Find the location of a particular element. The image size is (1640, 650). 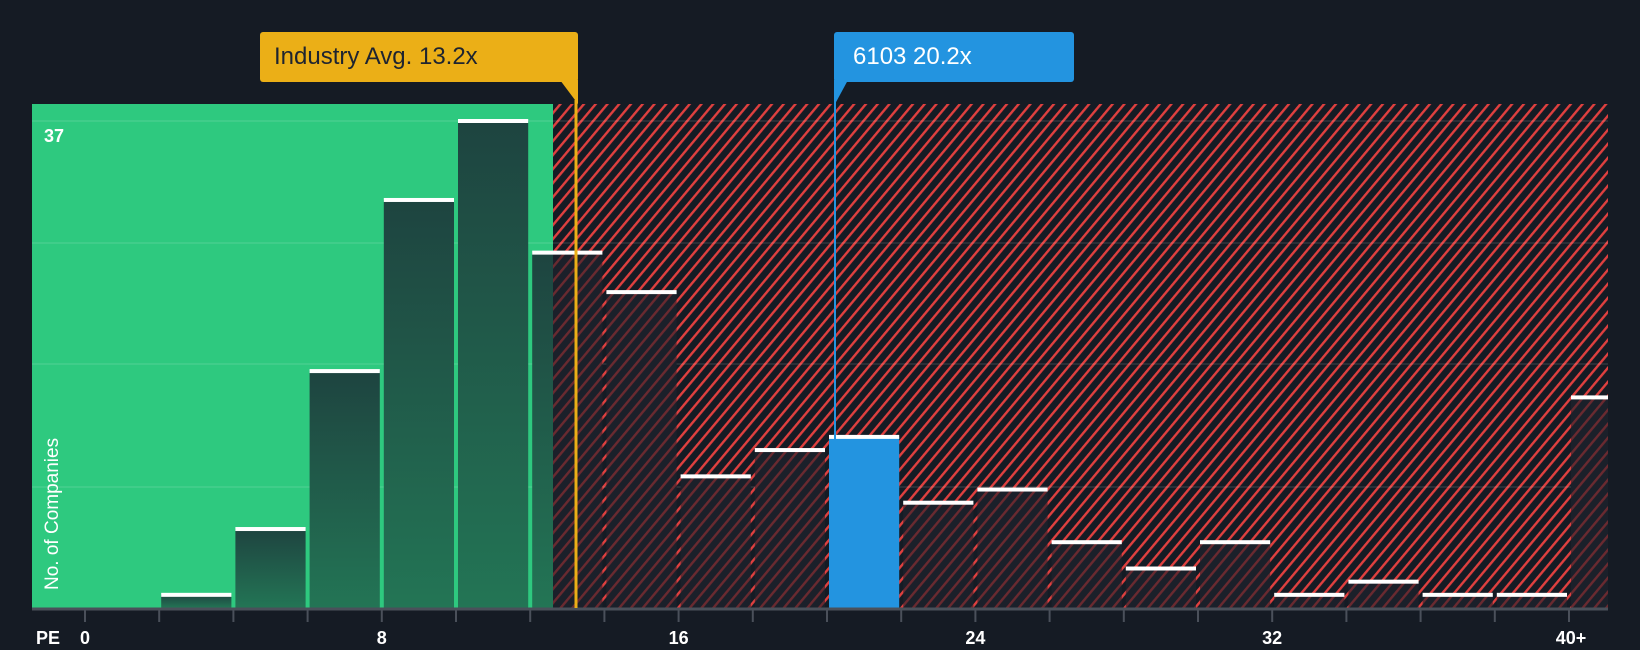

x-tick-label: 40+ is located at coordinates (1571, 638).